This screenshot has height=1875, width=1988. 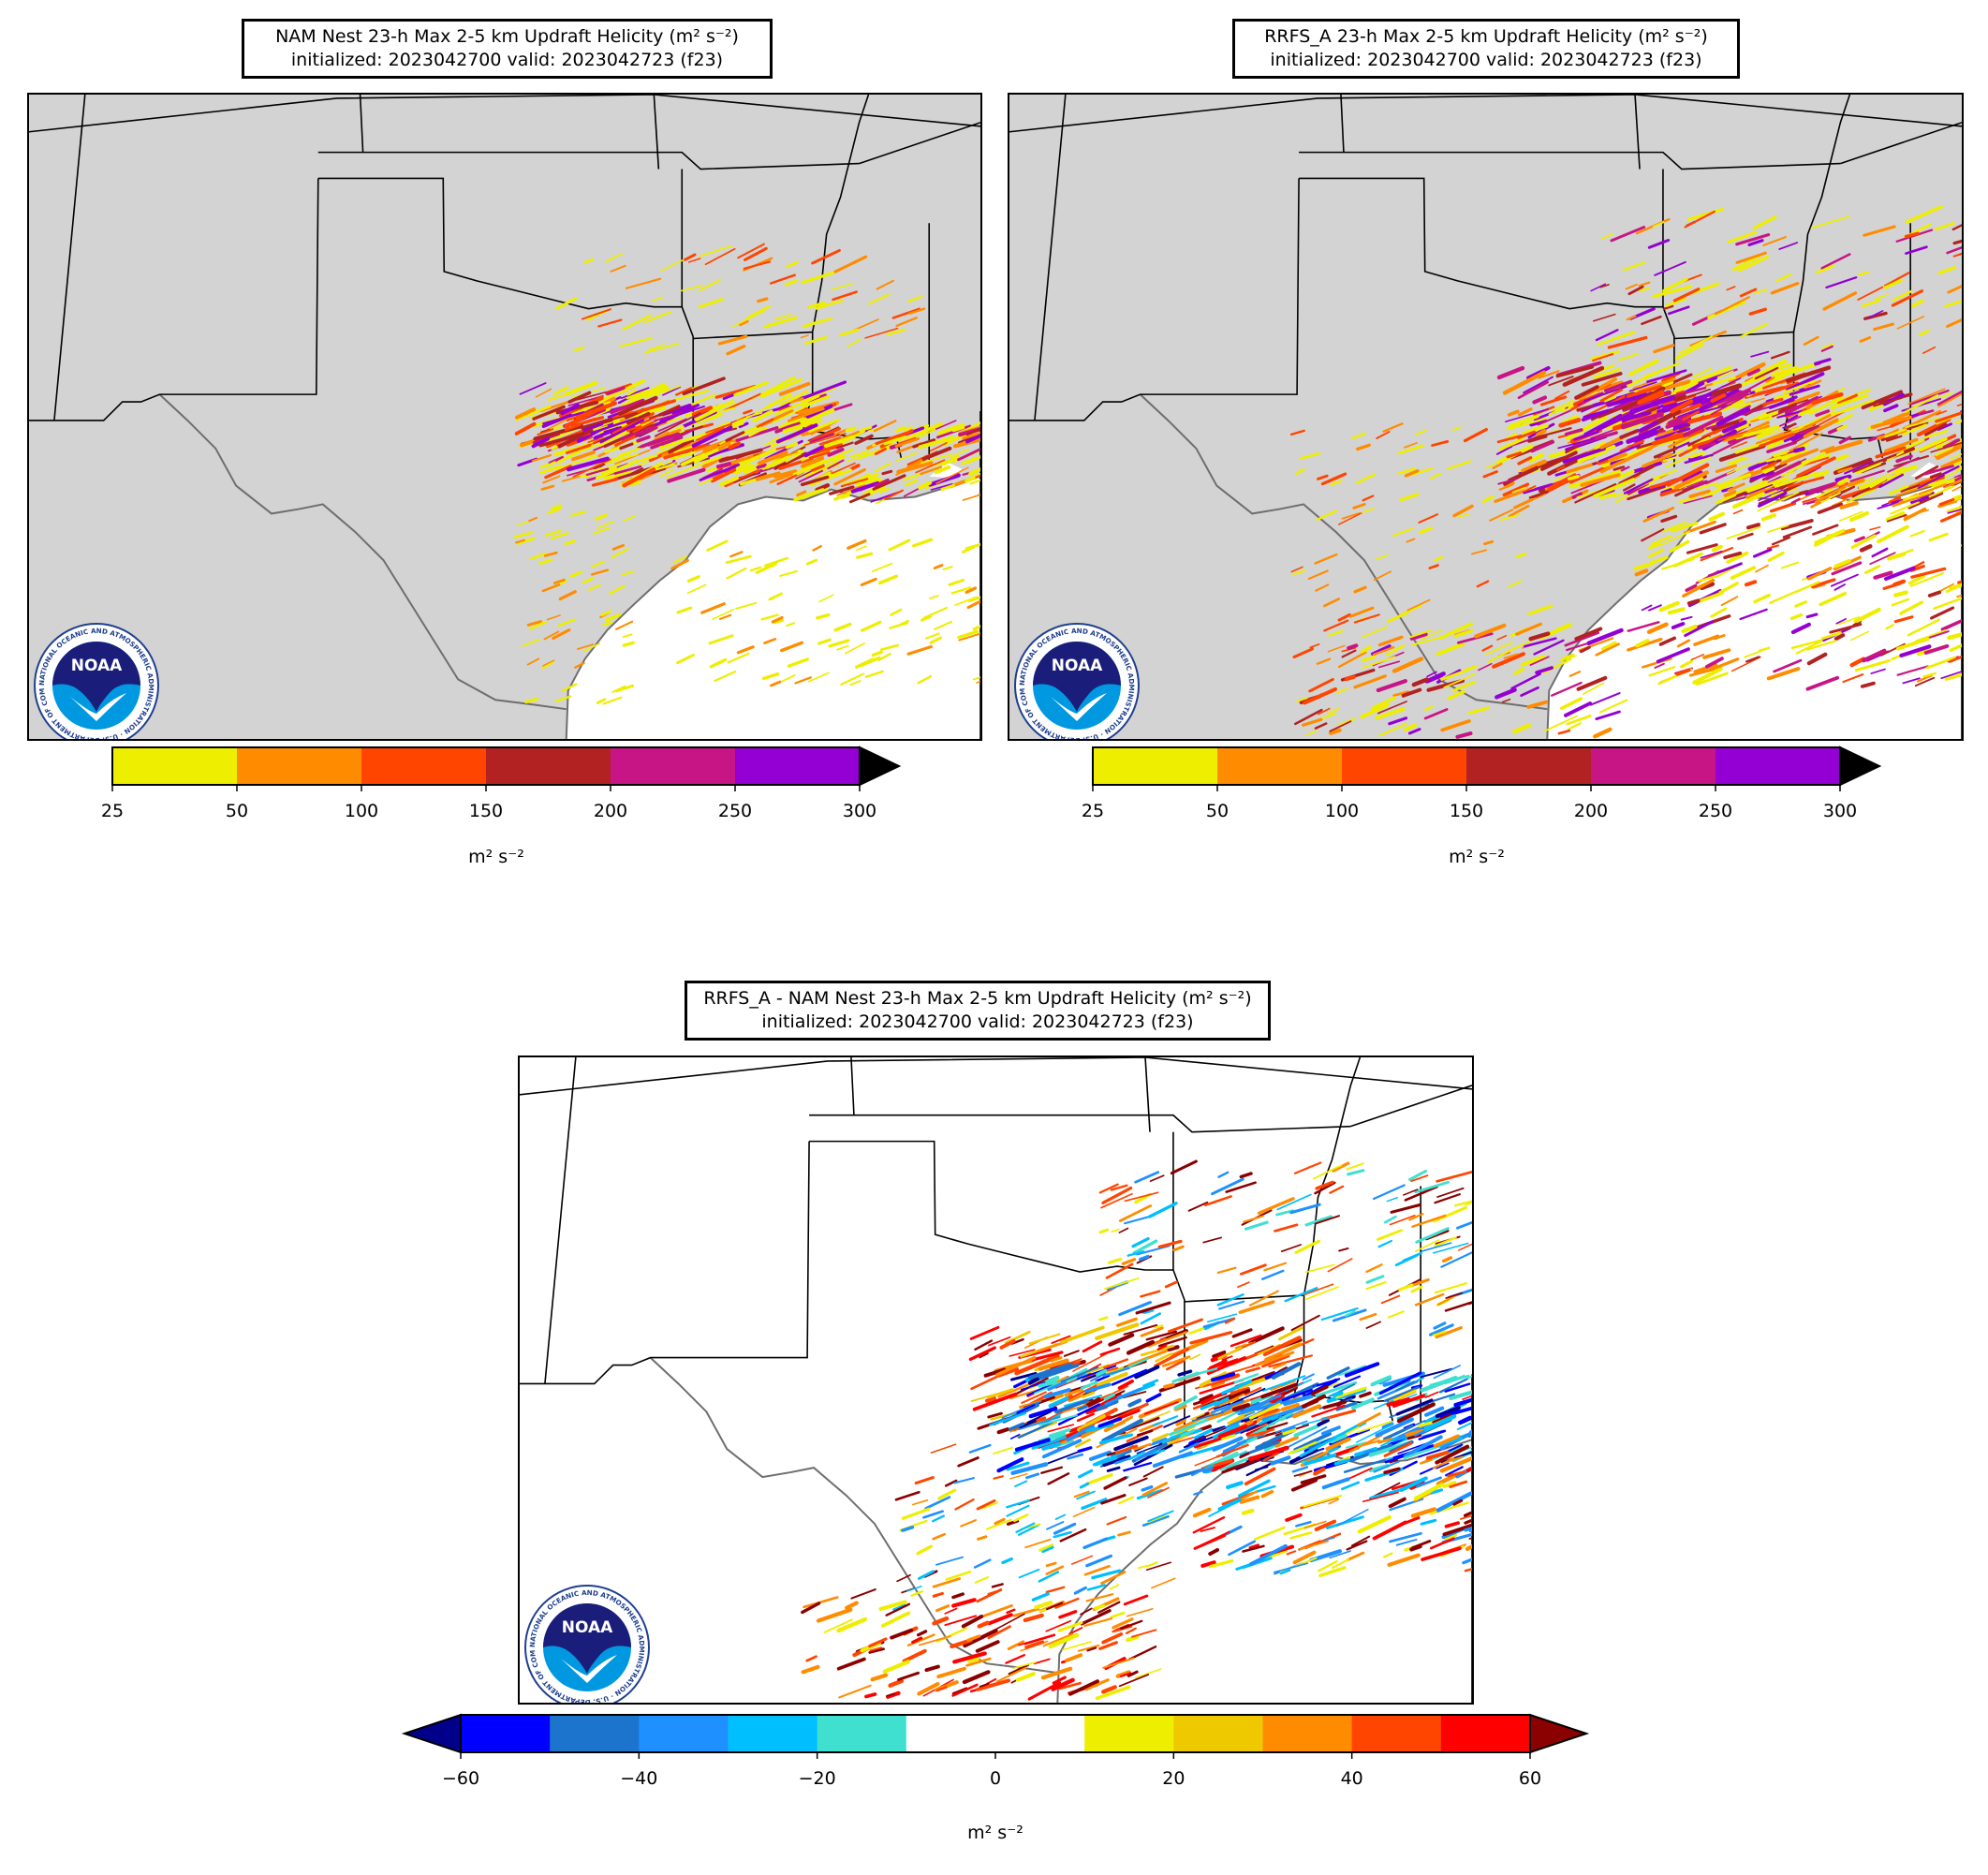 What do you see at coordinates (639, 1779) in the screenshot?
I see `colorbar-tick-label: −40` at bounding box center [639, 1779].